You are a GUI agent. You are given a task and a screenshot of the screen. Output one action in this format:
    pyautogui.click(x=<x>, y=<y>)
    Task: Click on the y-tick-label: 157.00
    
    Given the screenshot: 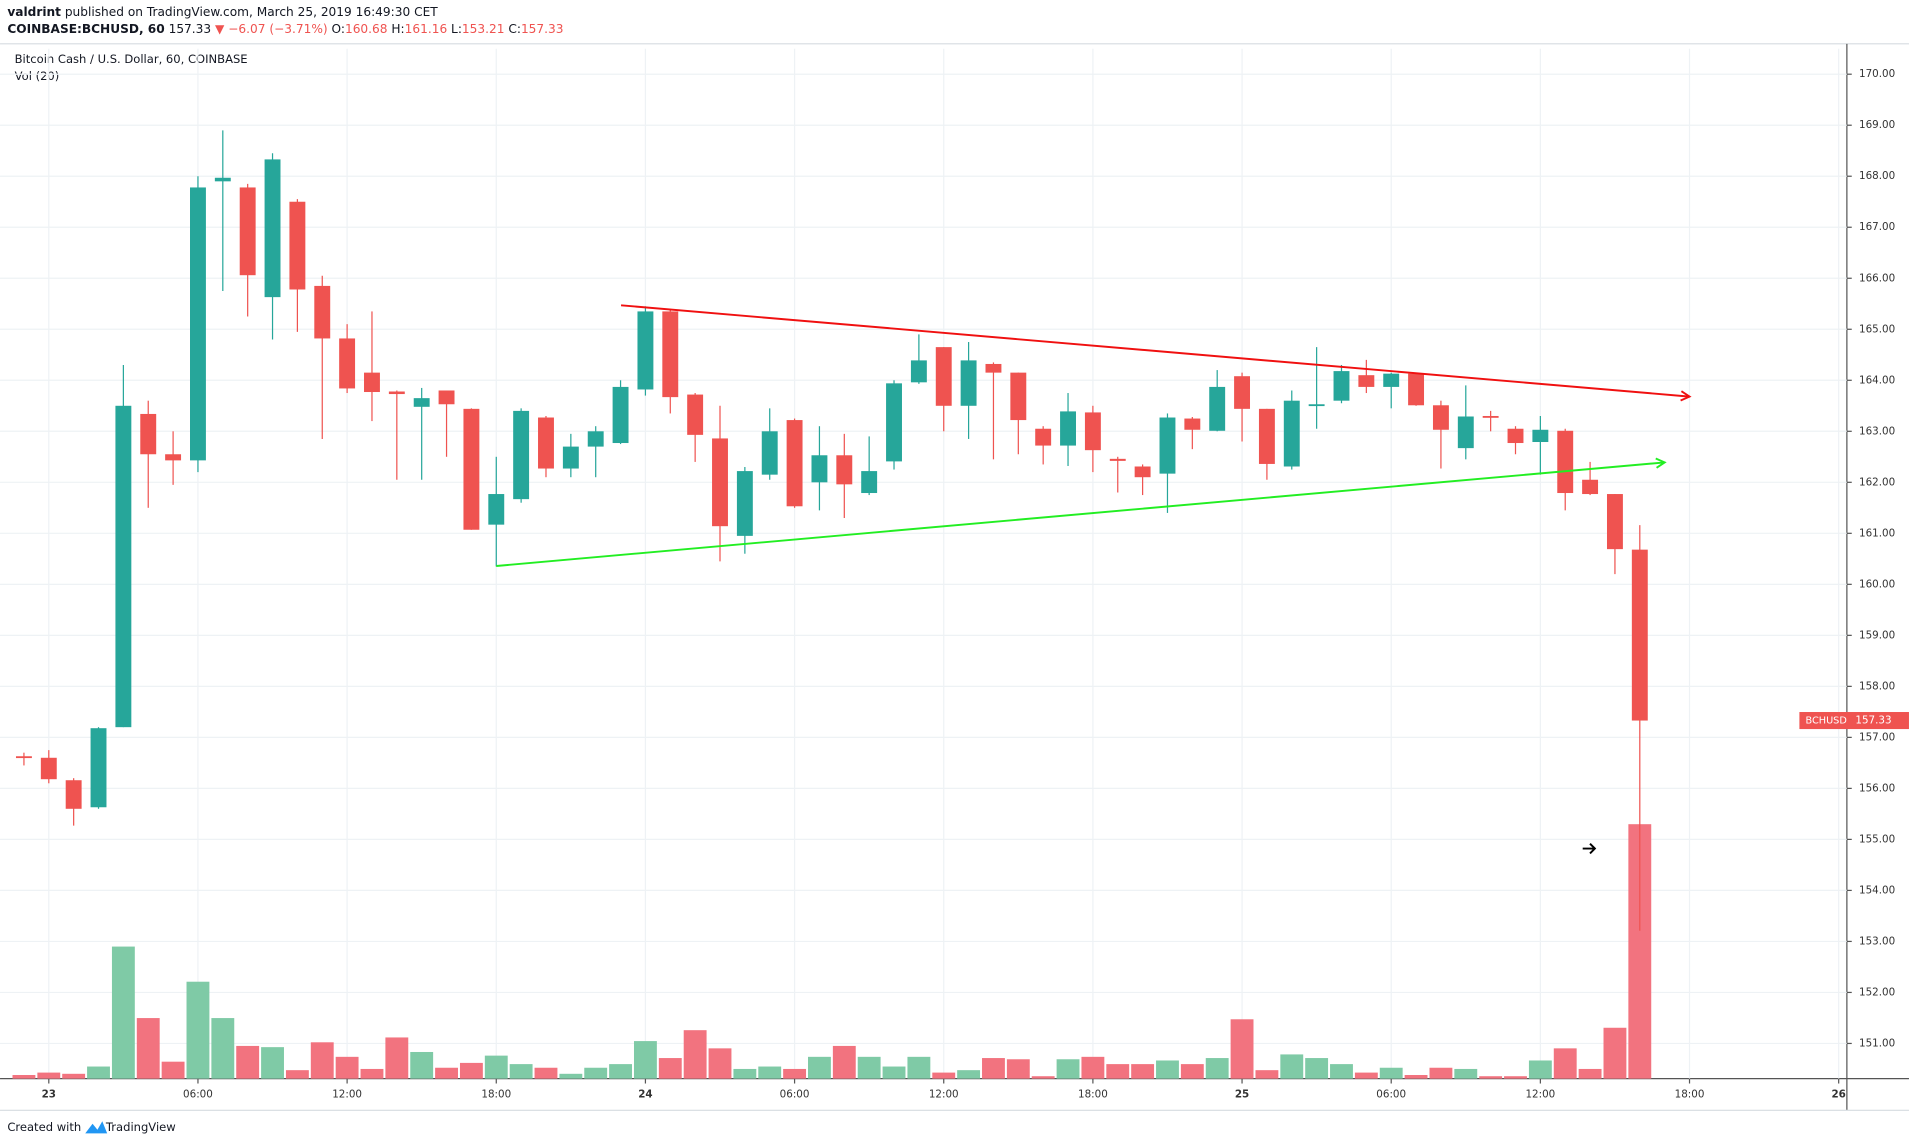 What is the action you would take?
    pyautogui.click(x=1877, y=737)
    